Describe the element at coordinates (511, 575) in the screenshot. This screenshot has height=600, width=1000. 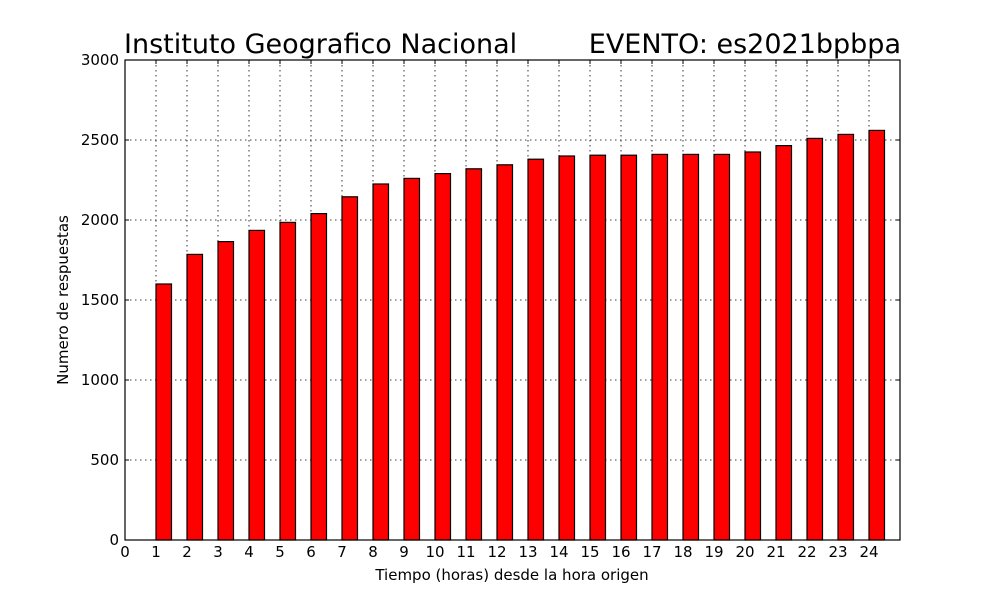
I see `x-axis-label: Tiempo (horas) desde la hora origen` at that location.